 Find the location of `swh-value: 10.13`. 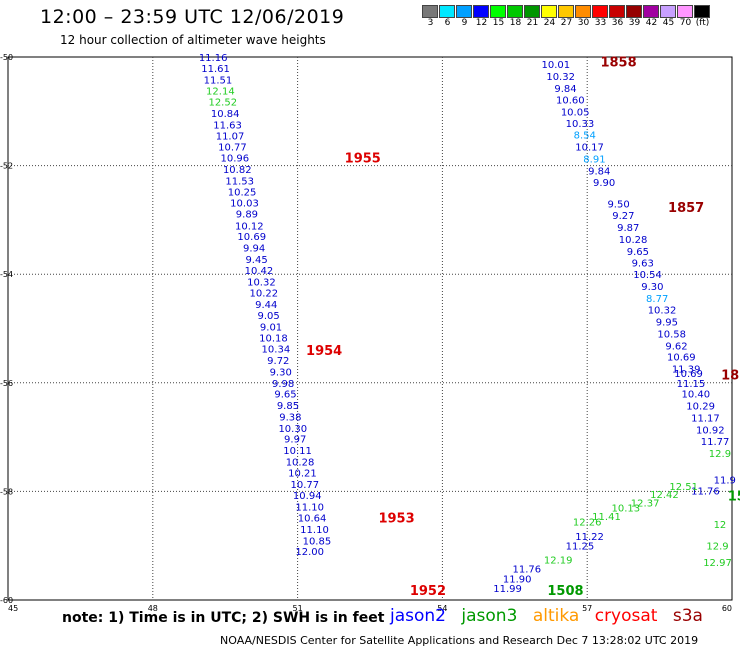

swh-value: 10.13 is located at coordinates (625, 509).